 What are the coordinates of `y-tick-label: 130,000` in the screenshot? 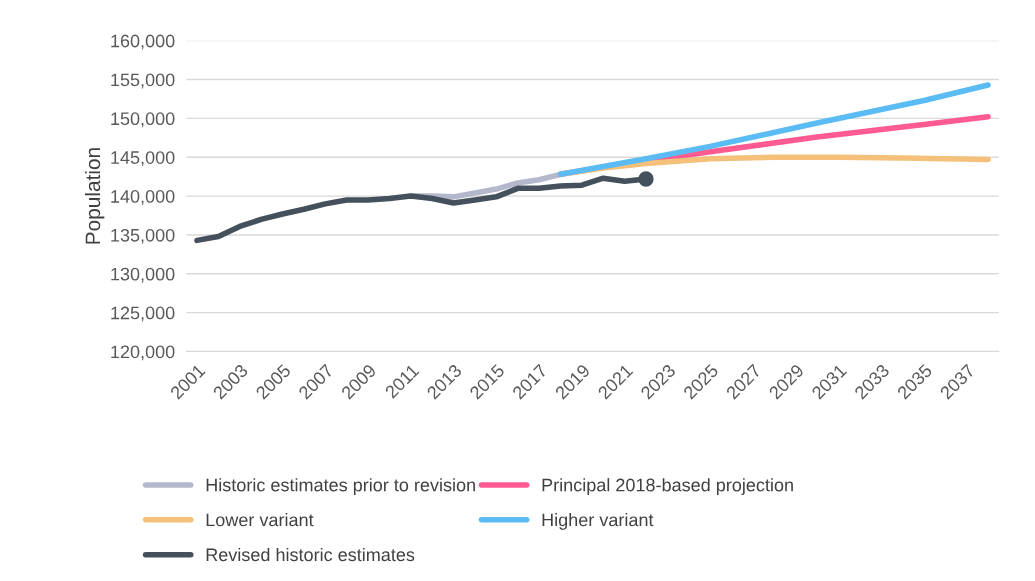 It's located at (143, 275).